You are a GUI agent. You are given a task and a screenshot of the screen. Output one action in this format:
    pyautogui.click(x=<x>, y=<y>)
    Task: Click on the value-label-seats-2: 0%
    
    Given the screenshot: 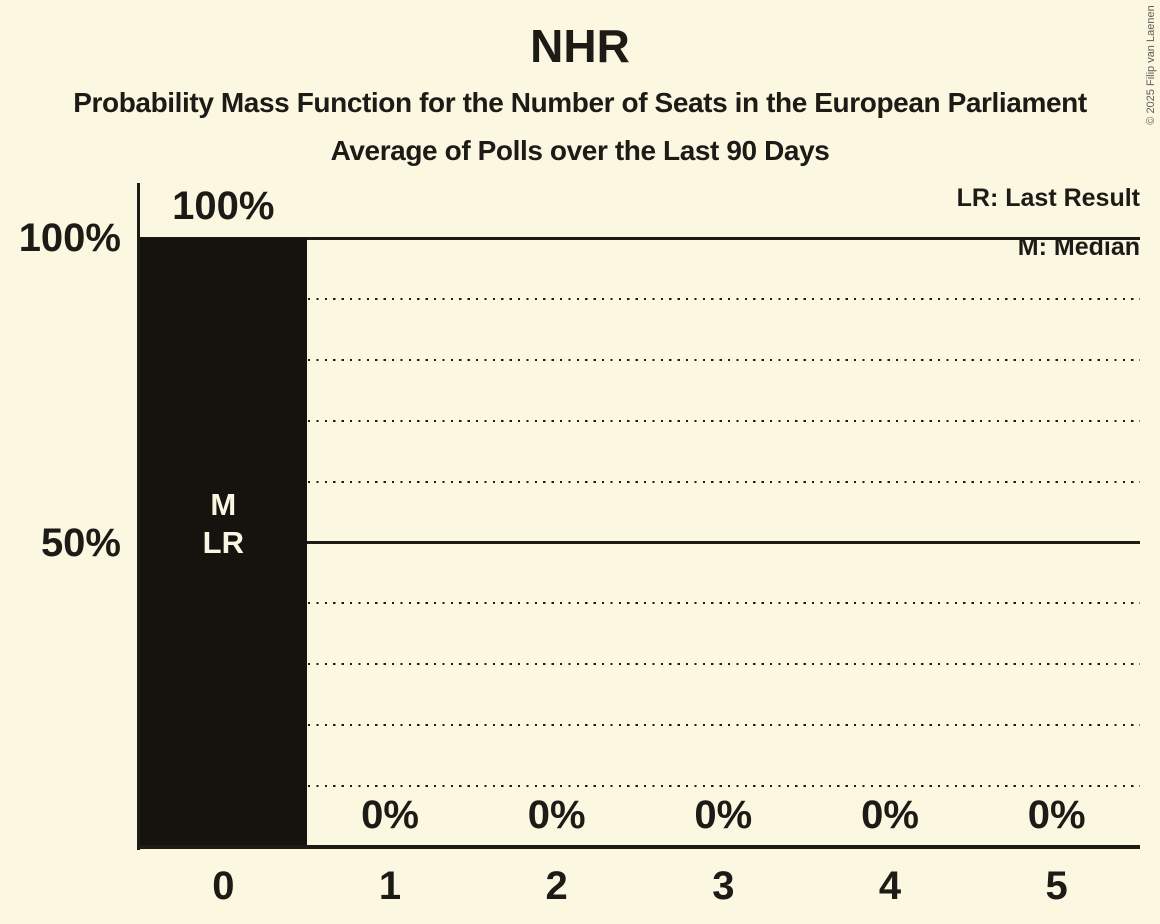 What is the action you would take?
    pyautogui.click(x=556, y=815)
    